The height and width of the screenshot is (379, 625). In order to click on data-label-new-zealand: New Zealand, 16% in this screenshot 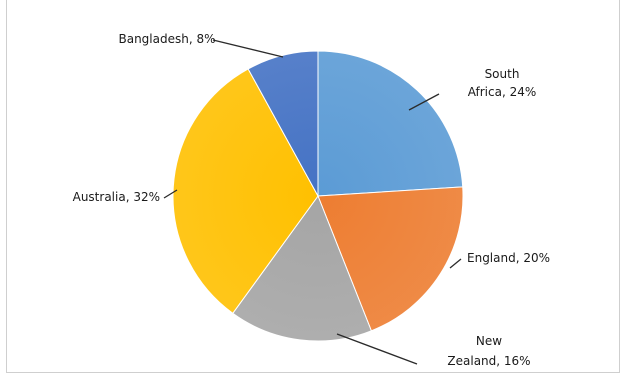, I will do `click(488, 351)`.